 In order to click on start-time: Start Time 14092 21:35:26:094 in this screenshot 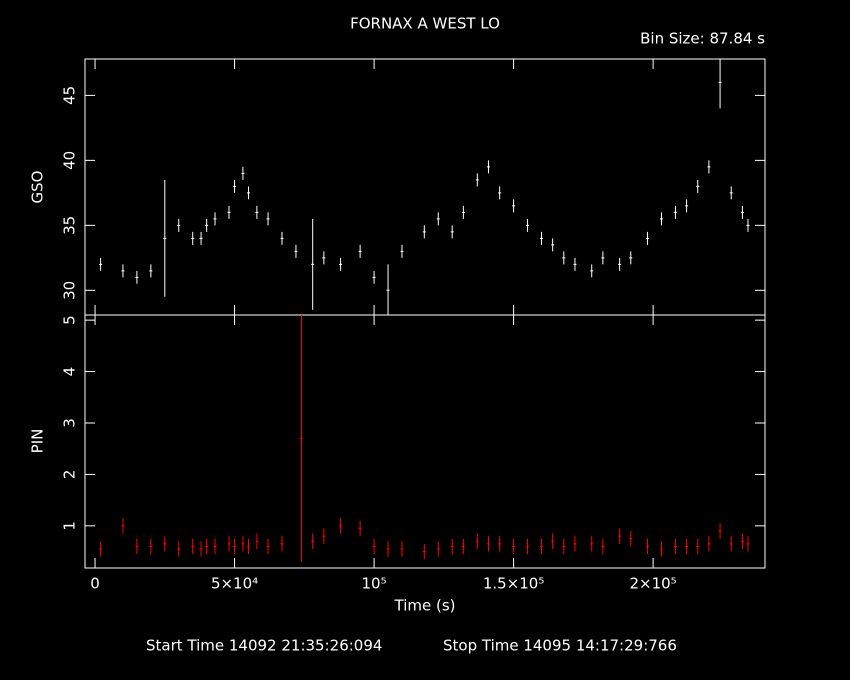, I will do `click(264, 646)`.